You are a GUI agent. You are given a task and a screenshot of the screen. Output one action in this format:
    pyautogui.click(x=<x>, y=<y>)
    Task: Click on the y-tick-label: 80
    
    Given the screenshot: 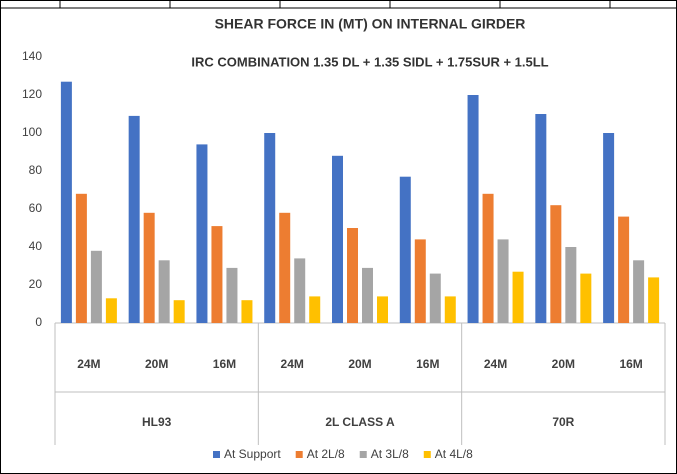 What is the action you would take?
    pyautogui.click(x=36, y=170)
    